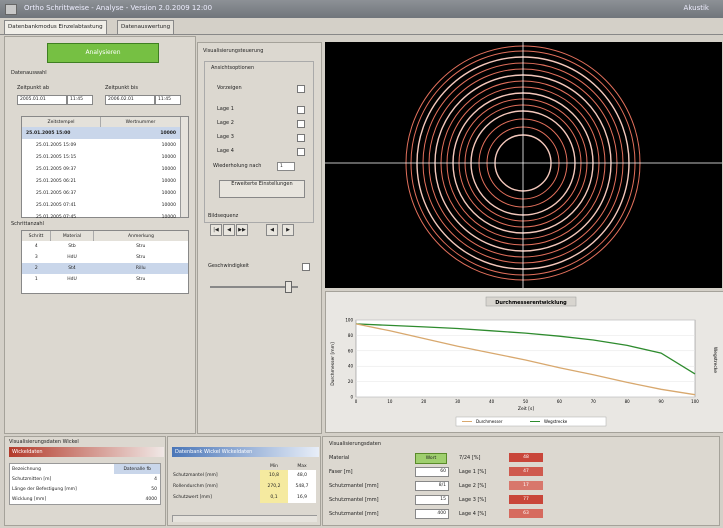 Image resolution: width=723 pixels, height=528 pixels. I want to click on window-right-text: Akustik, so click(696, 8).